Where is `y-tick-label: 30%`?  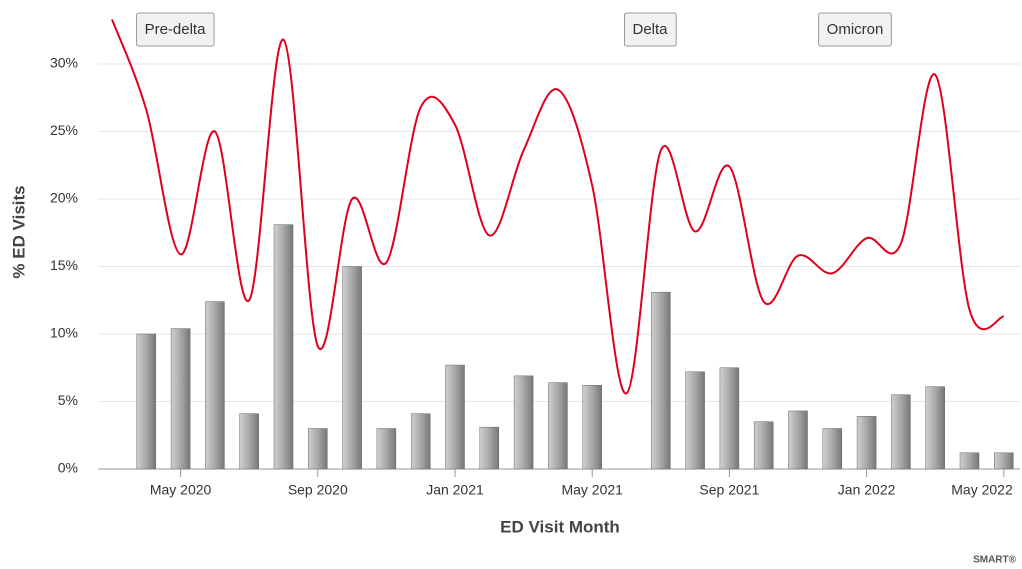
y-tick-label: 30% is located at coordinates (64, 63).